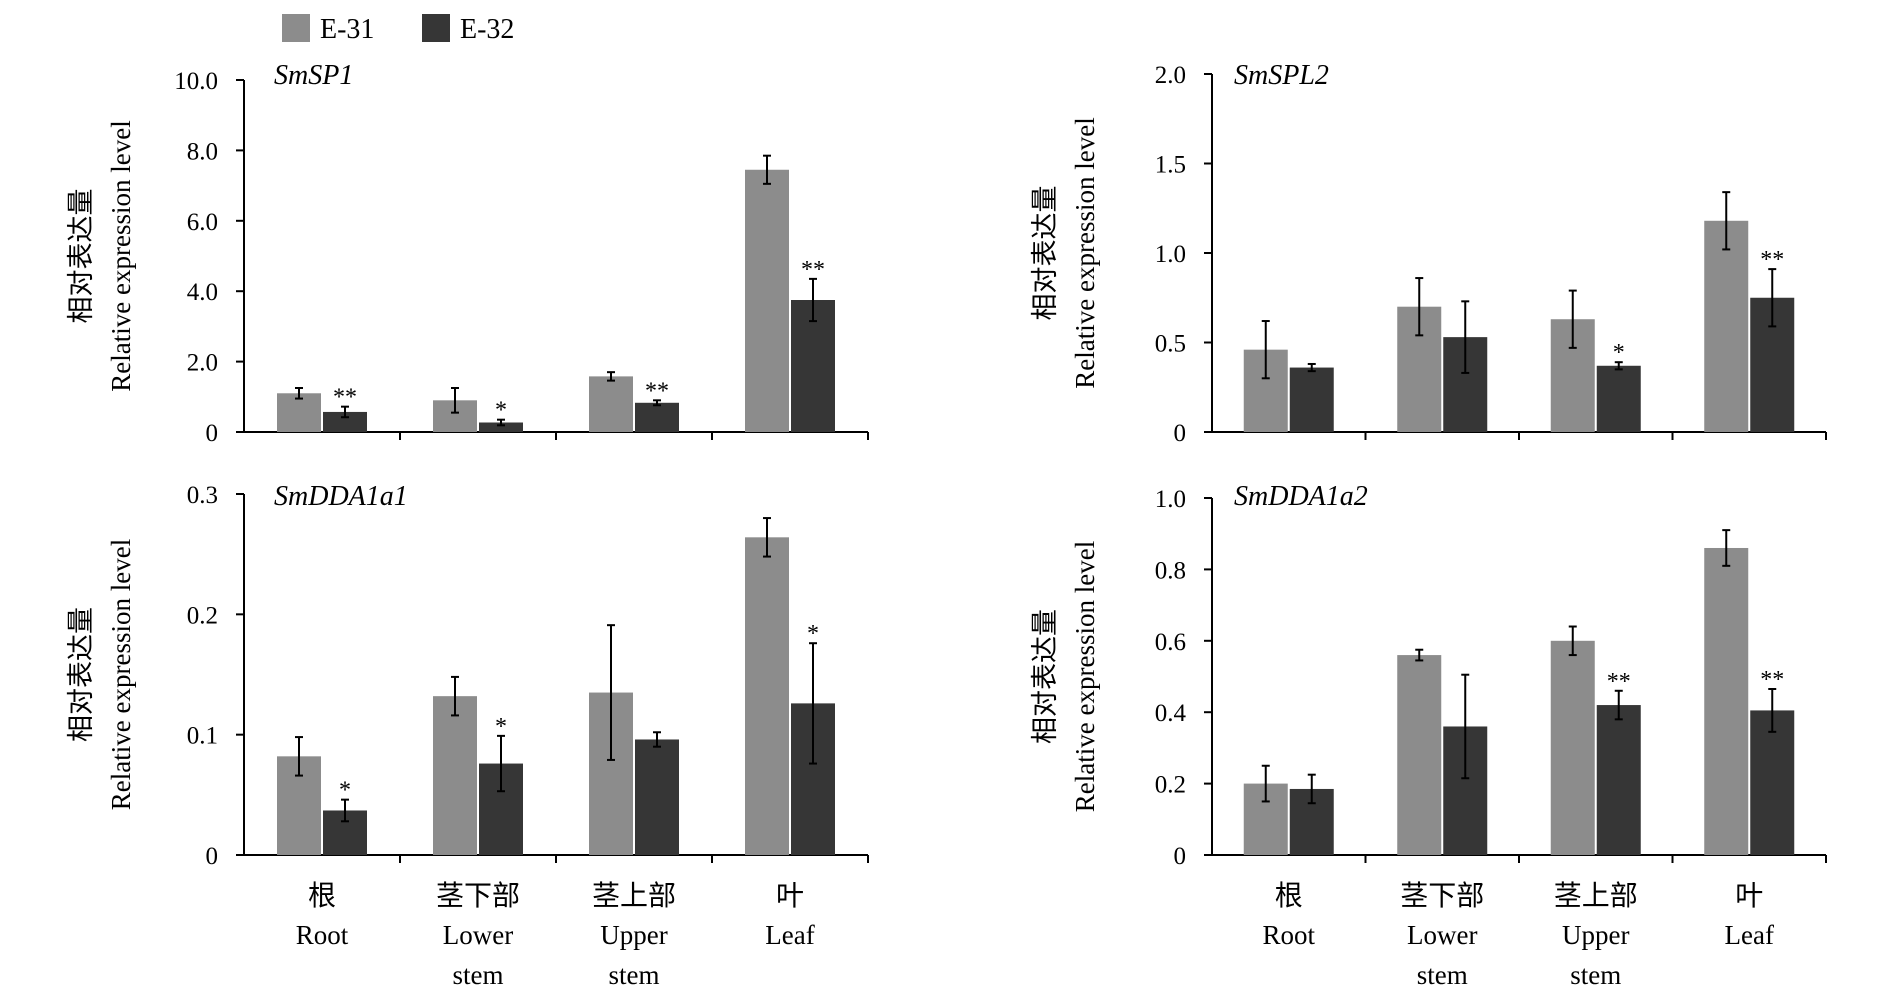 Image resolution: width=1890 pixels, height=994 pixels. I want to click on y-tick-label: 0.5, so click(1170, 344).